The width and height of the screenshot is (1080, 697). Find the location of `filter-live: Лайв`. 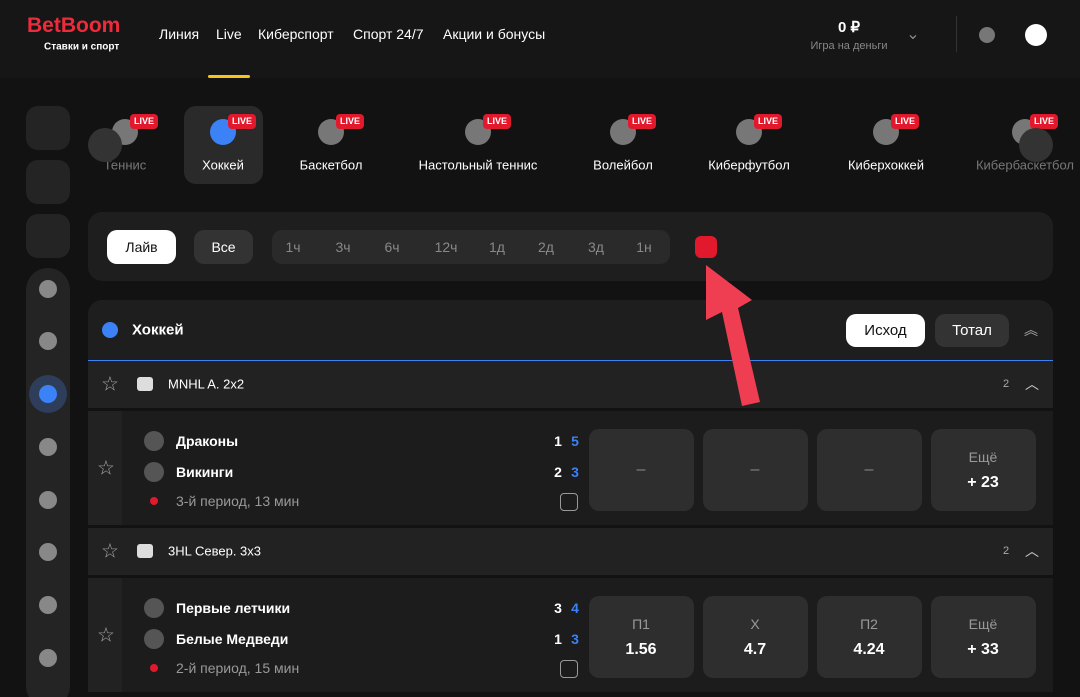

filter-live: Лайв is located at coordinates (141, 247).